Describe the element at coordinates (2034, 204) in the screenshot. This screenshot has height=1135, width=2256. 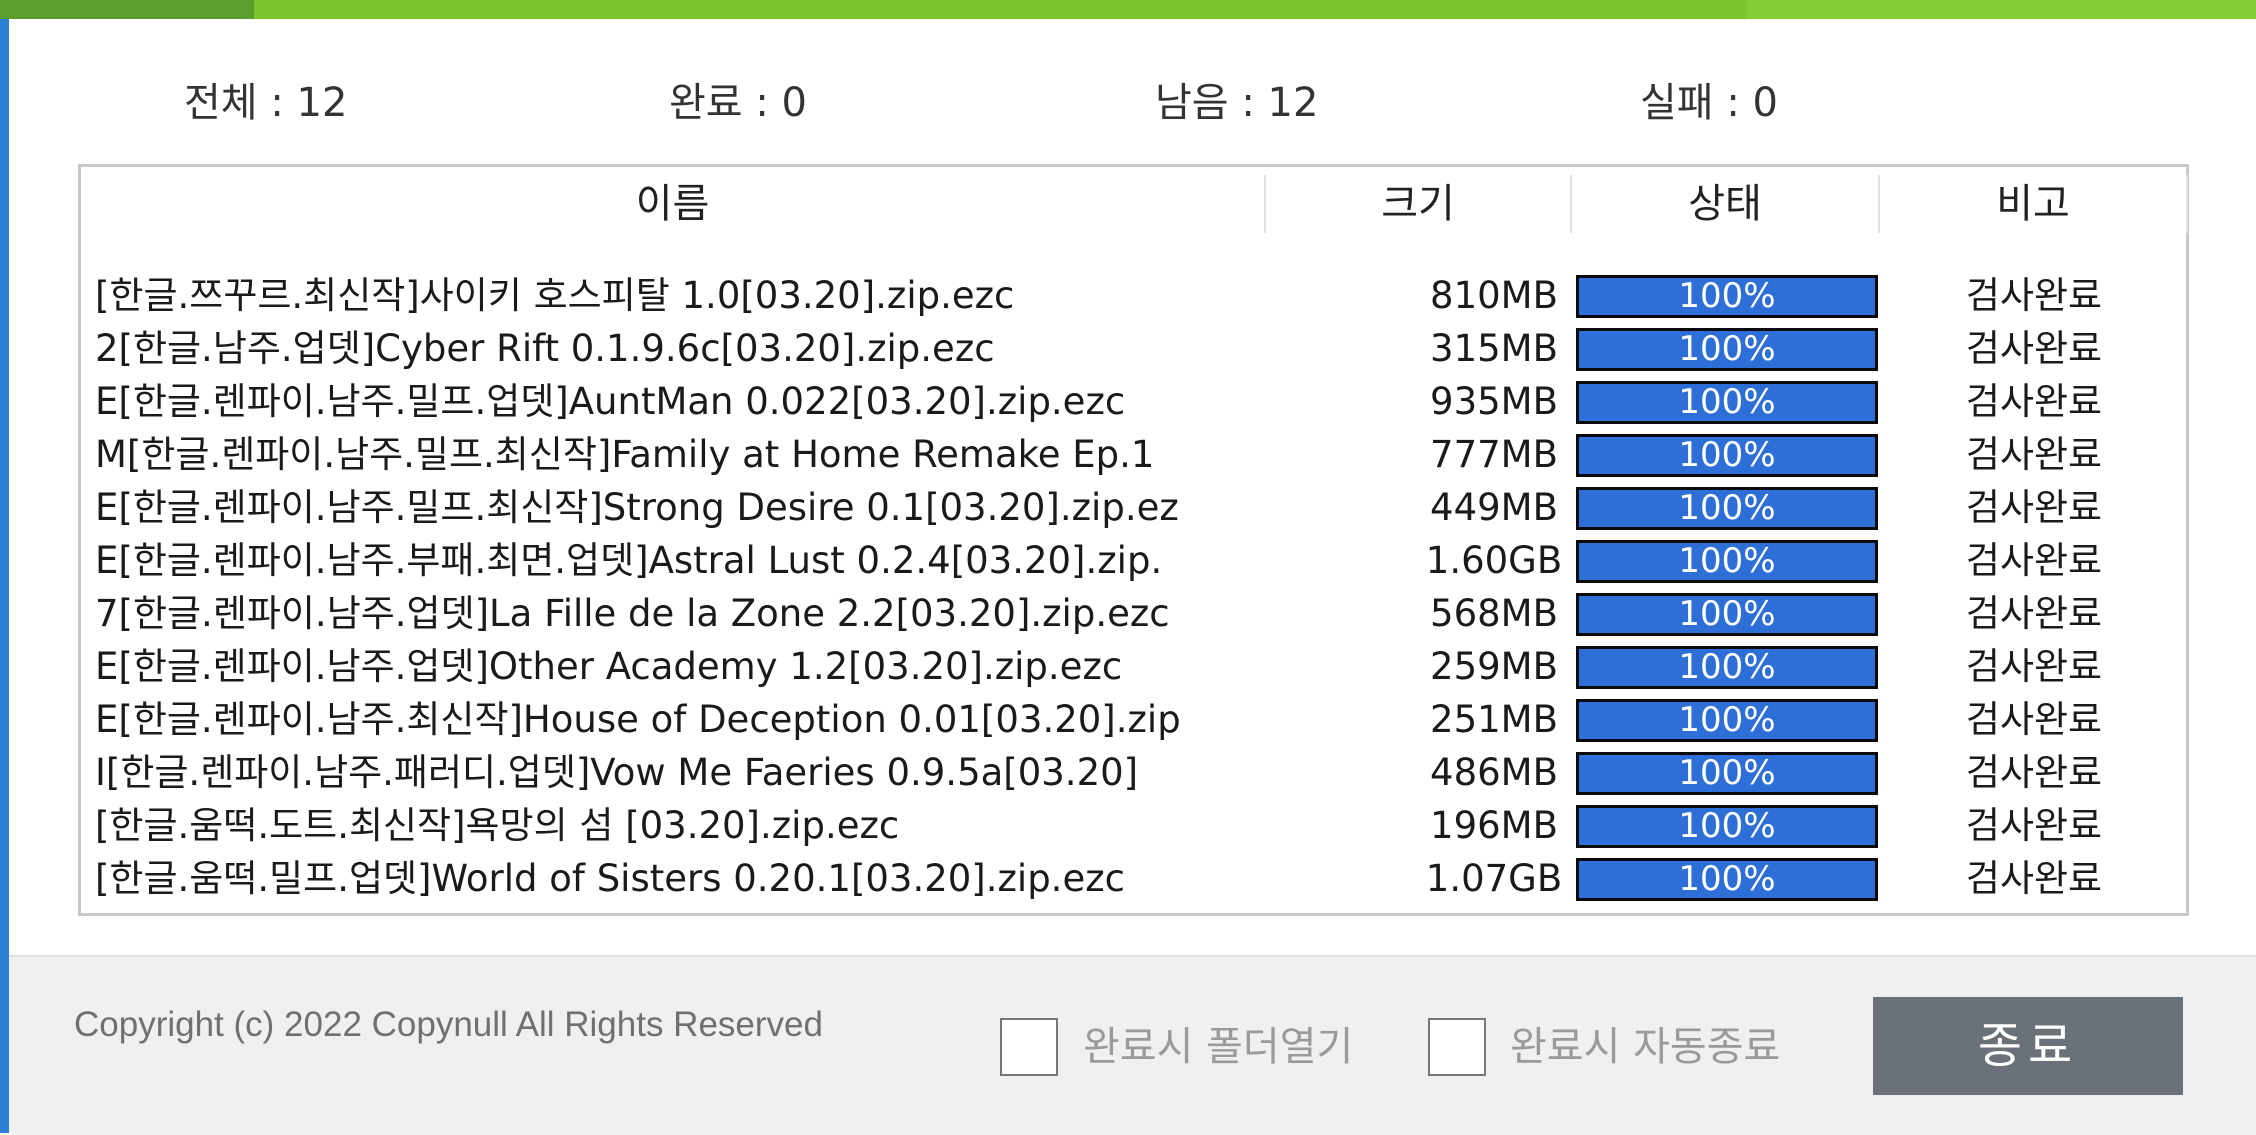
I see `column-header-note: 비고` at that location.